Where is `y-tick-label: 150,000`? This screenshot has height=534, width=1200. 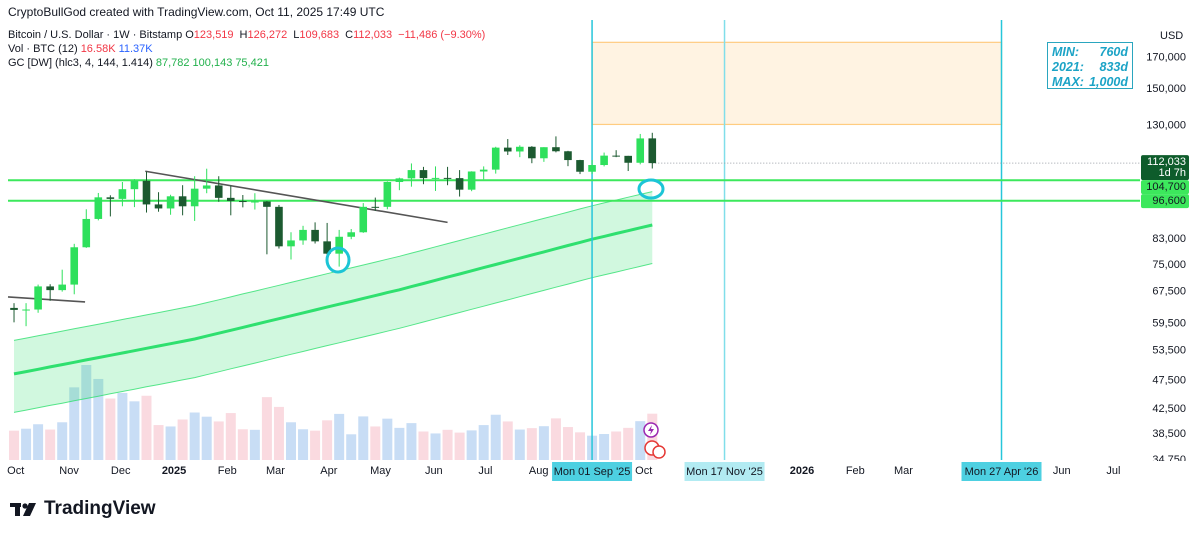
y-tick-label: 150,000 is located at coordinates (1166, 89).